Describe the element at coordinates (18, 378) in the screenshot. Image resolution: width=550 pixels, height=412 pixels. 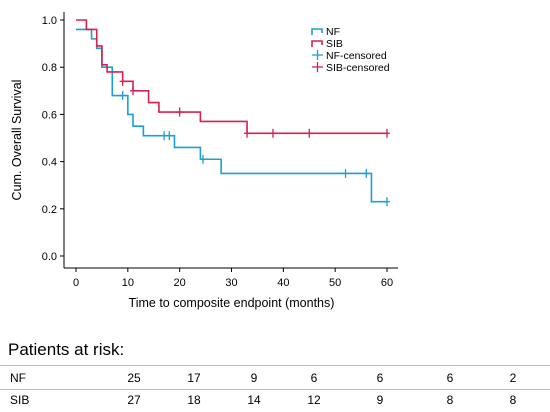
I see `risk-group-label: NF` at that location.